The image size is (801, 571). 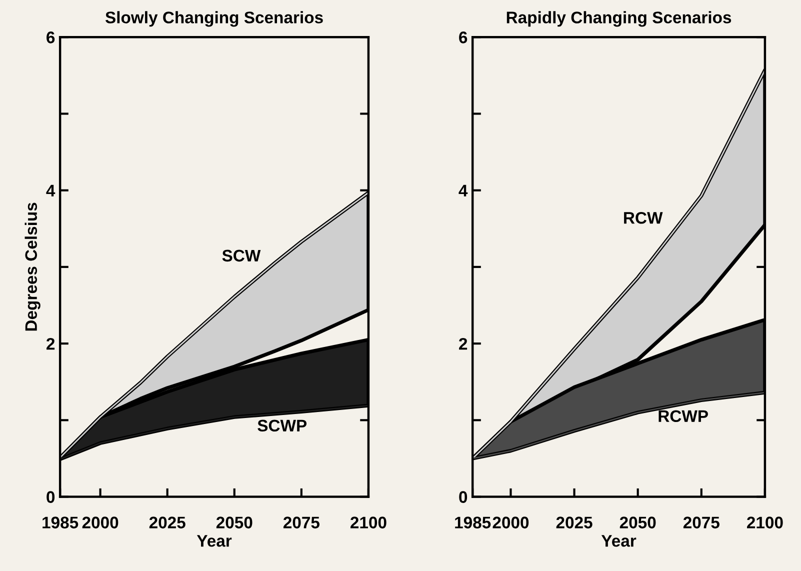 What do you see at coordinates (214, 19) in the screenshot?
I see `chart-title: Slowly Changing Scenarios` at bounding box center [214, 19].